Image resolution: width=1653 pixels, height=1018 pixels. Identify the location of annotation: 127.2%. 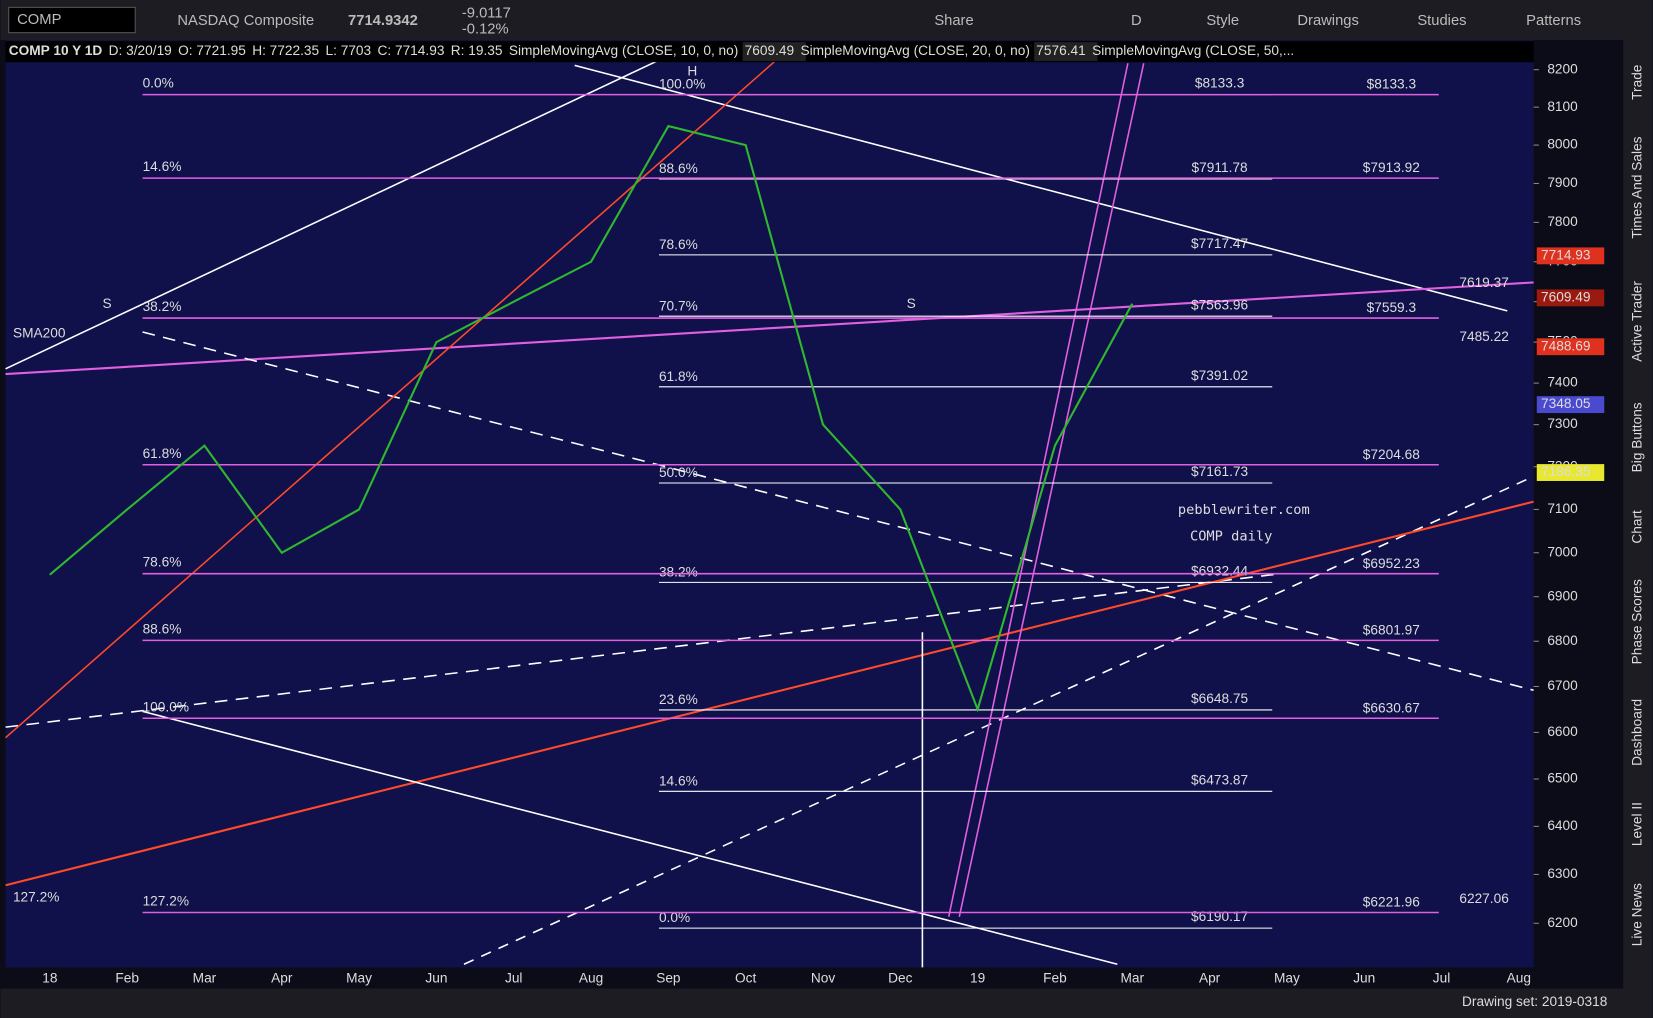
(36, 896).